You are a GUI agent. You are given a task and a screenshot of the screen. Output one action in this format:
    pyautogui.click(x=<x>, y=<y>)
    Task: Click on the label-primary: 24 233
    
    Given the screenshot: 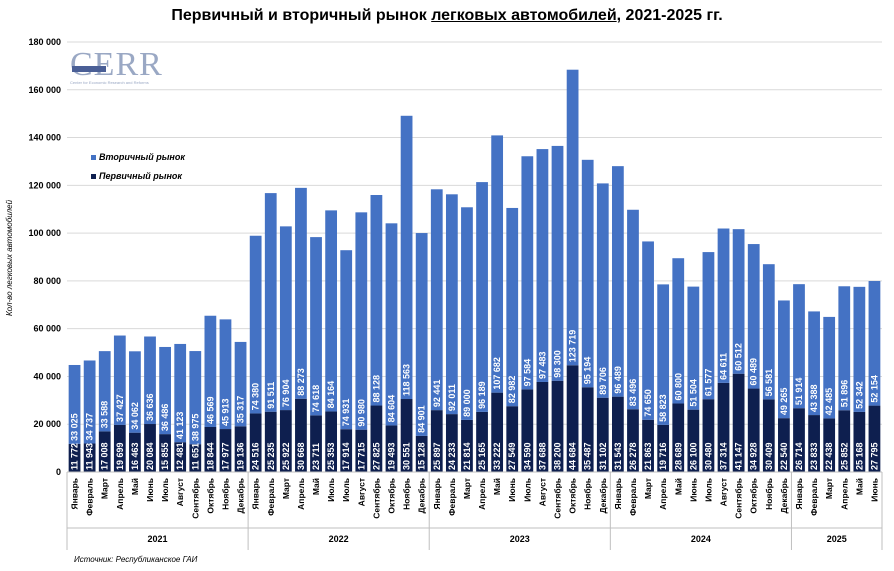 What is the action you would take?
    pyautogui.click(x=452, y=456)
    